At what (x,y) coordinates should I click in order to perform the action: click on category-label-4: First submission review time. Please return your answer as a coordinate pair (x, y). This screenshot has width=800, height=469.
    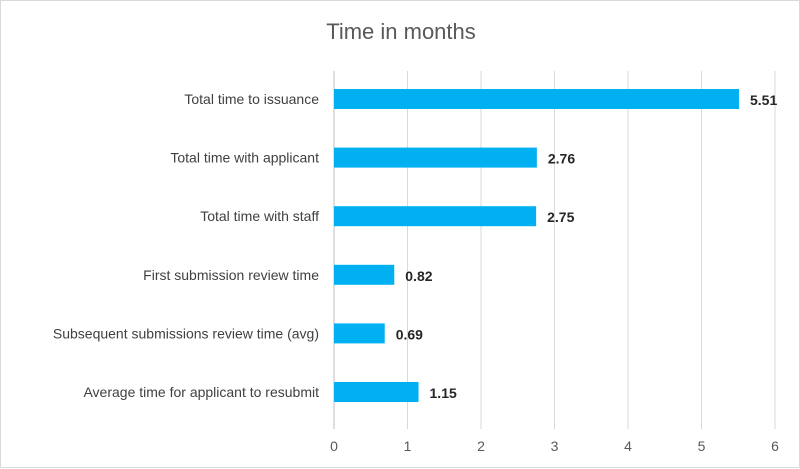
    Looking at the image, I should click on (231, 275).